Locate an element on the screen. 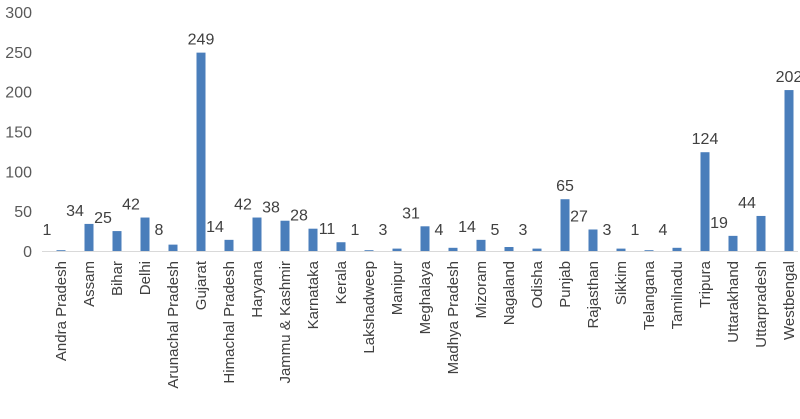 This screenshot has height=419, width=800. data-label: 31 is located at coordinates (411, 213).